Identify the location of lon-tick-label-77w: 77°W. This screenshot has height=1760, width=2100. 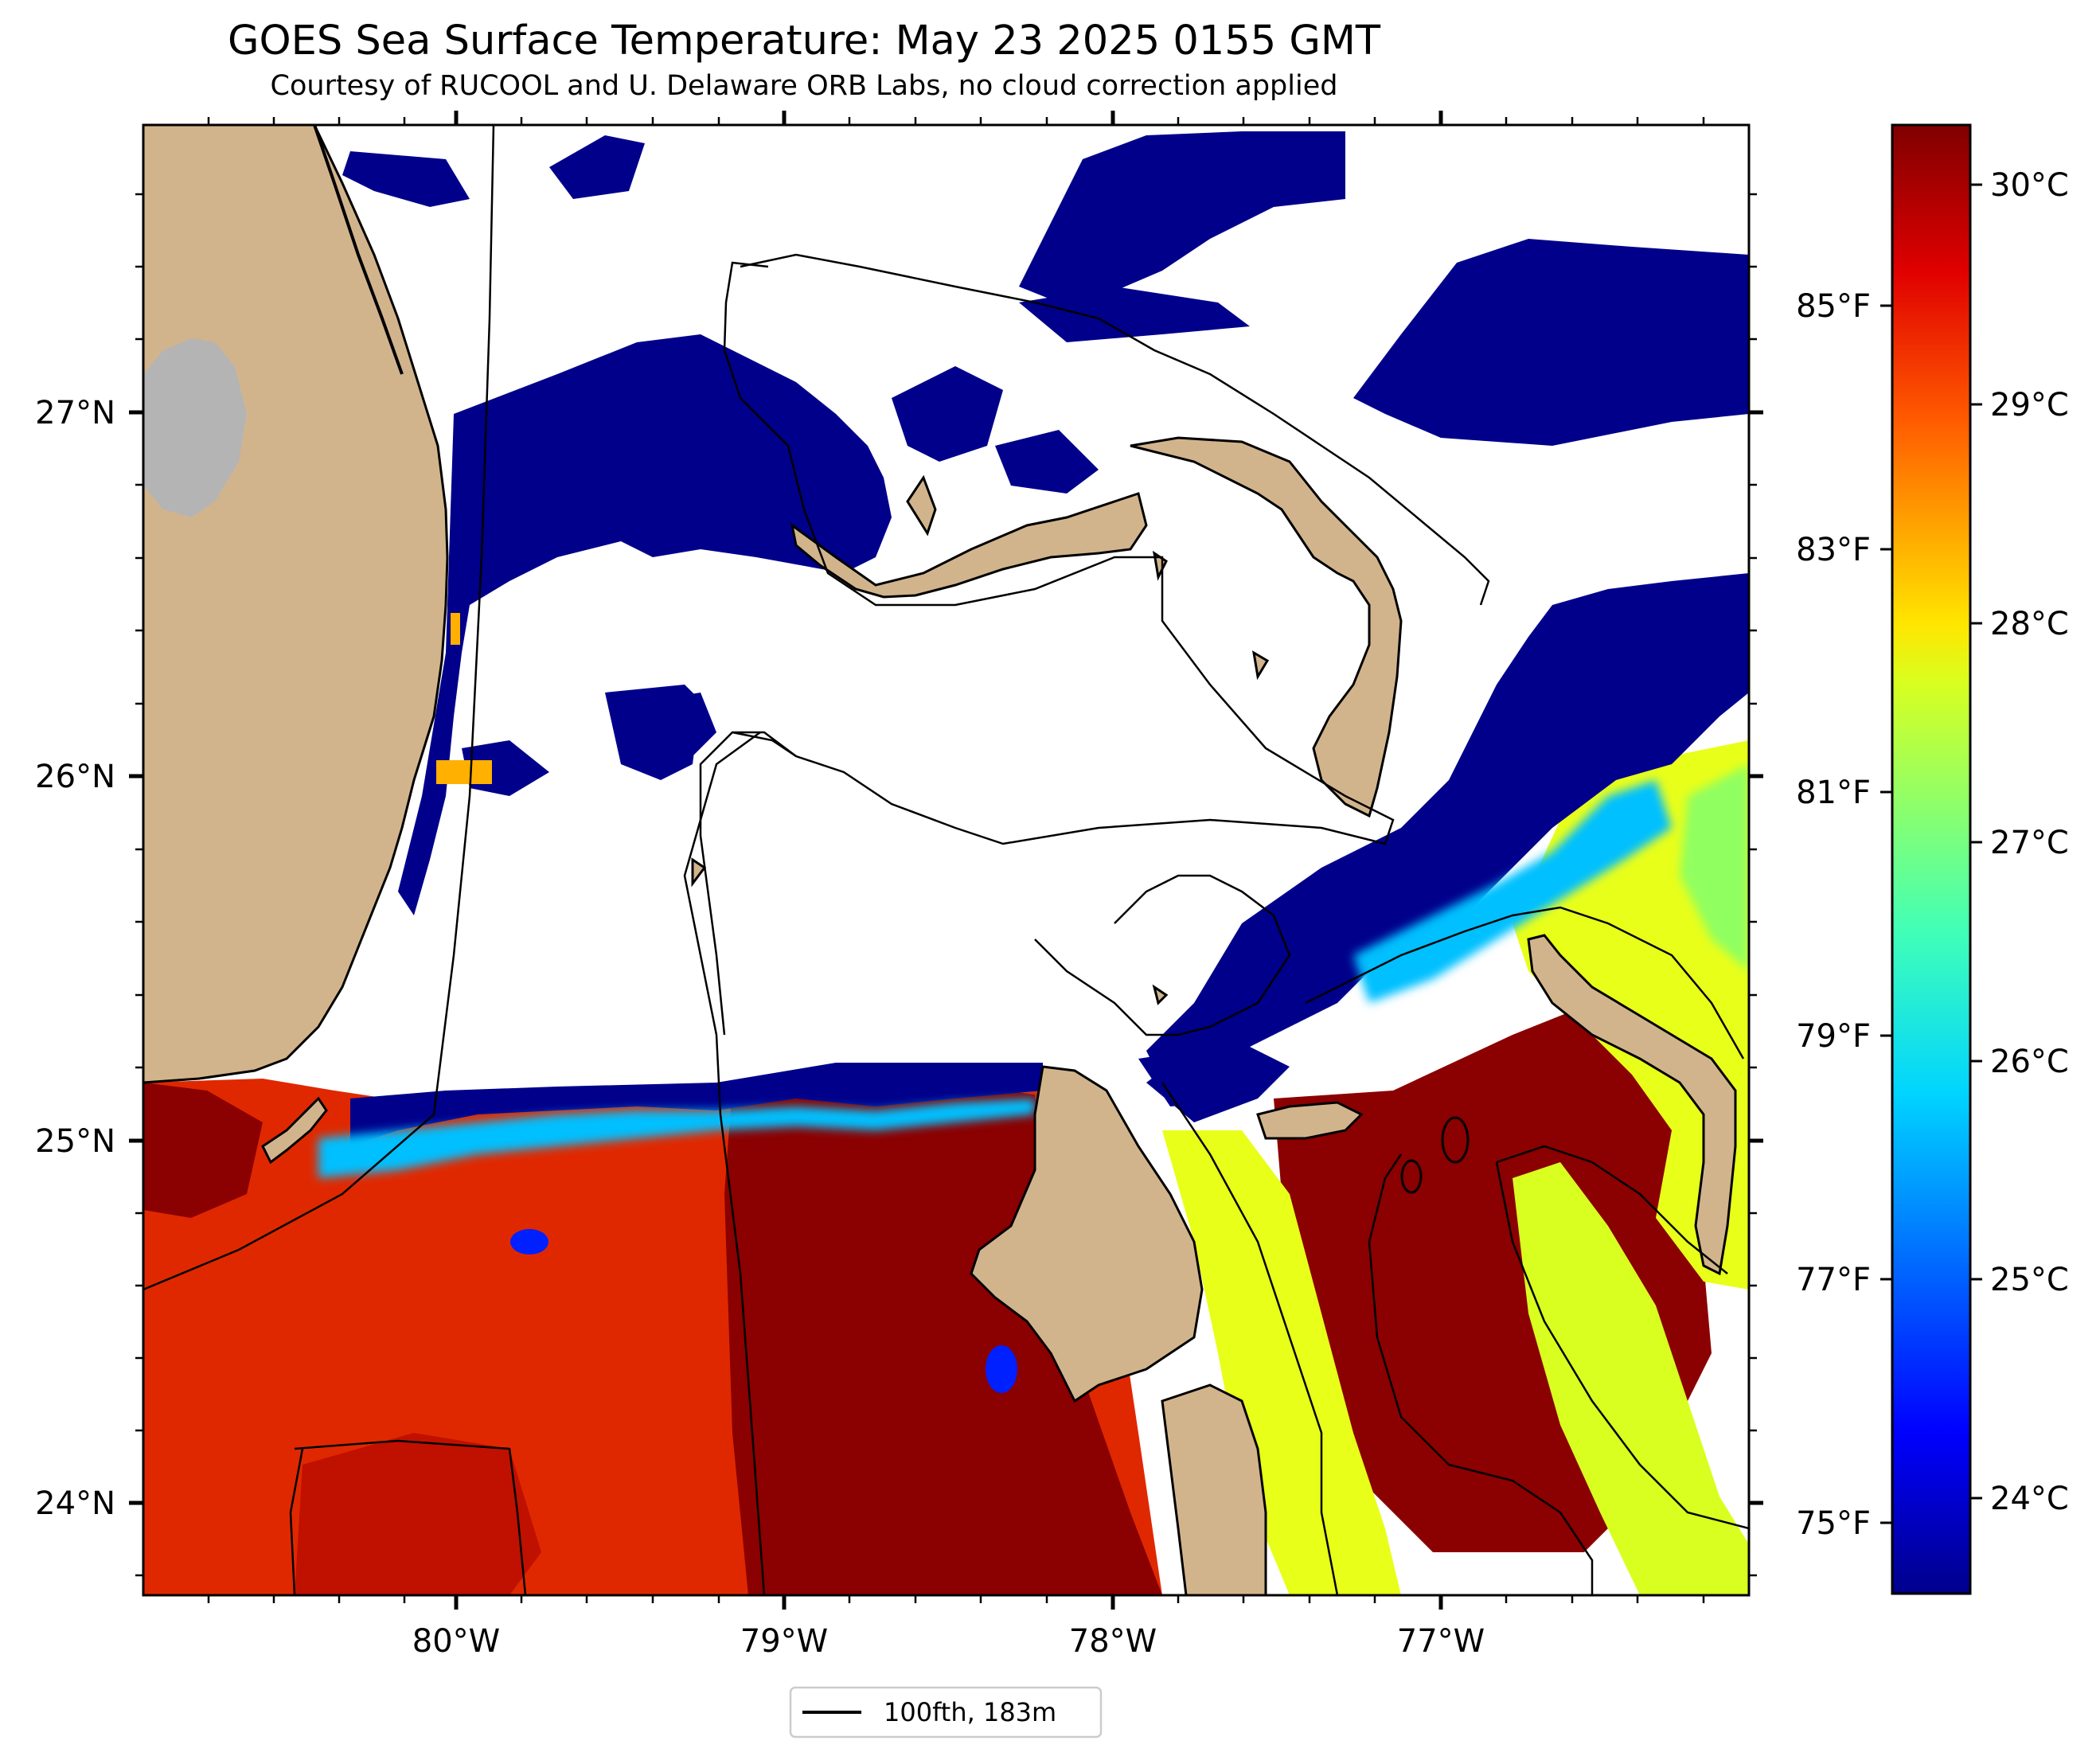
(1441, 1642).